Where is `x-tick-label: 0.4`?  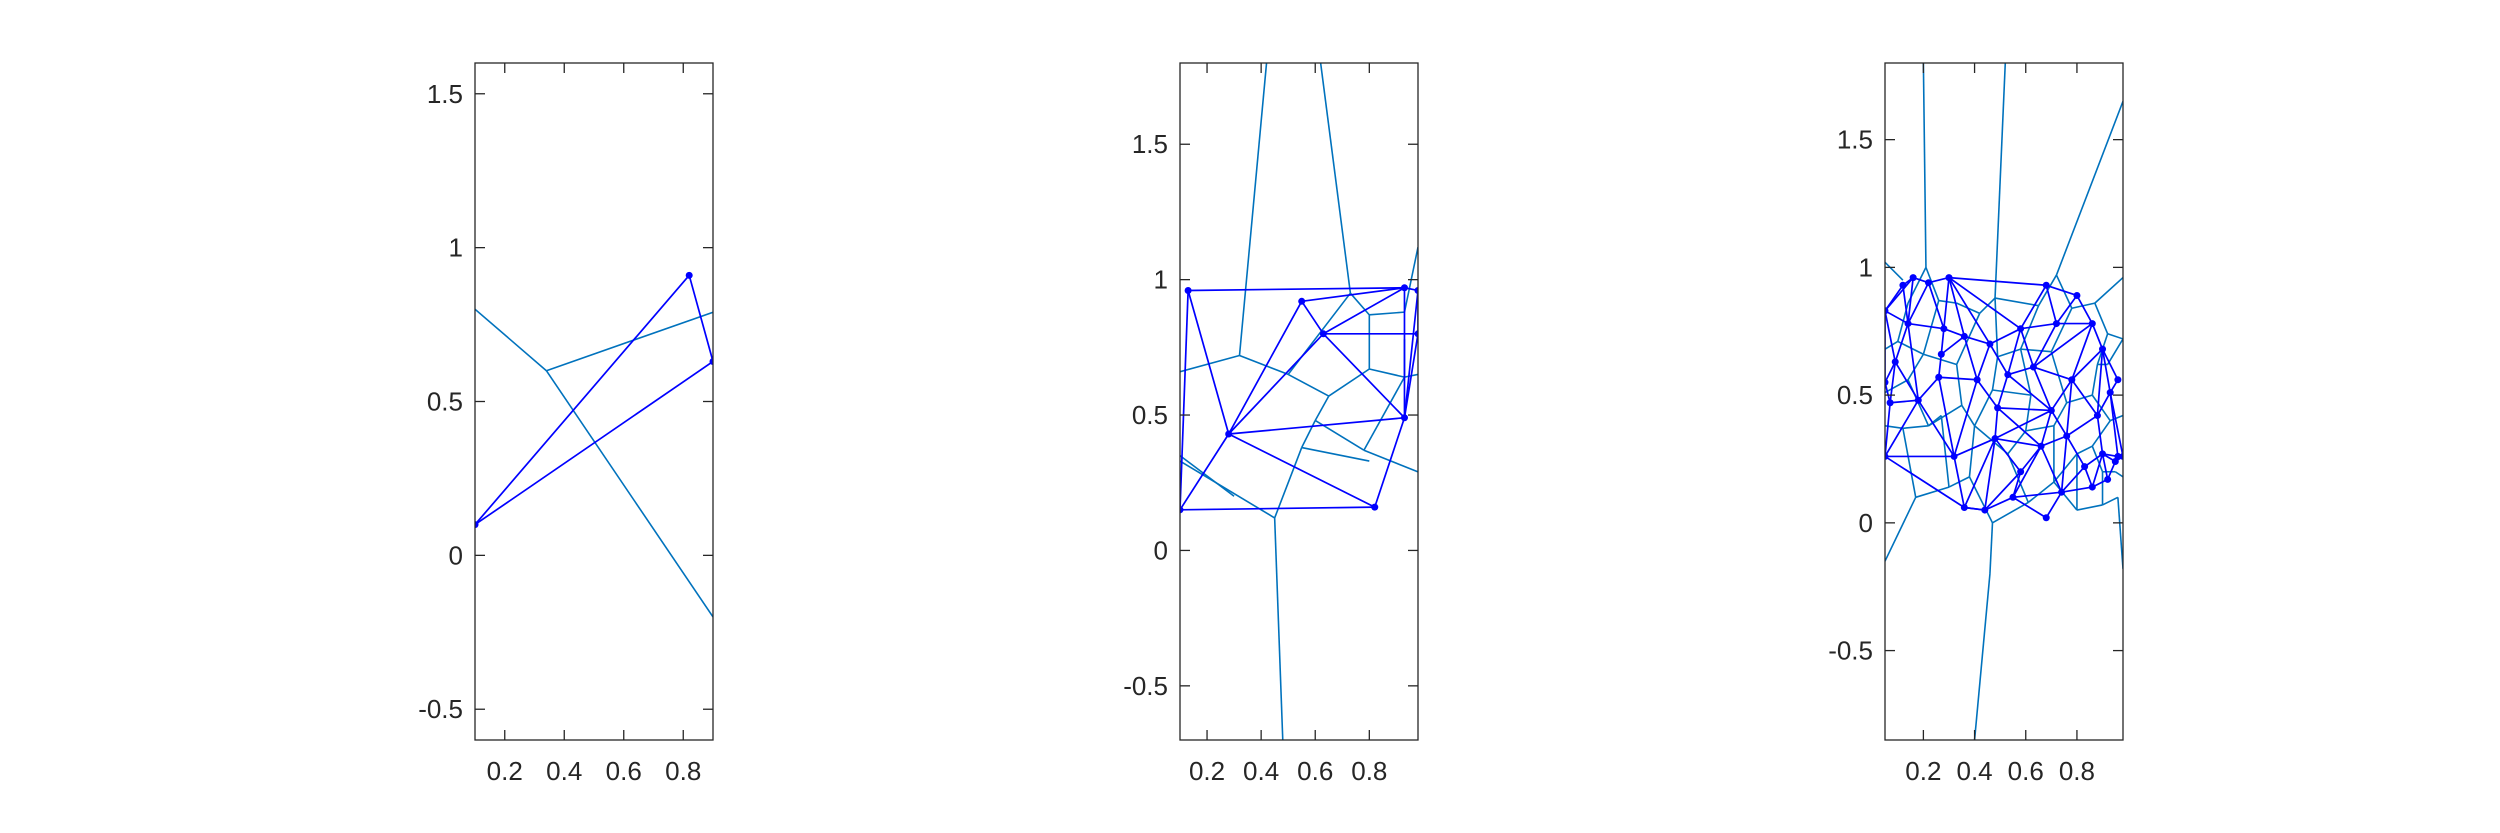 x-tick-label: 0.4 is located at coordinates (1261, 771).